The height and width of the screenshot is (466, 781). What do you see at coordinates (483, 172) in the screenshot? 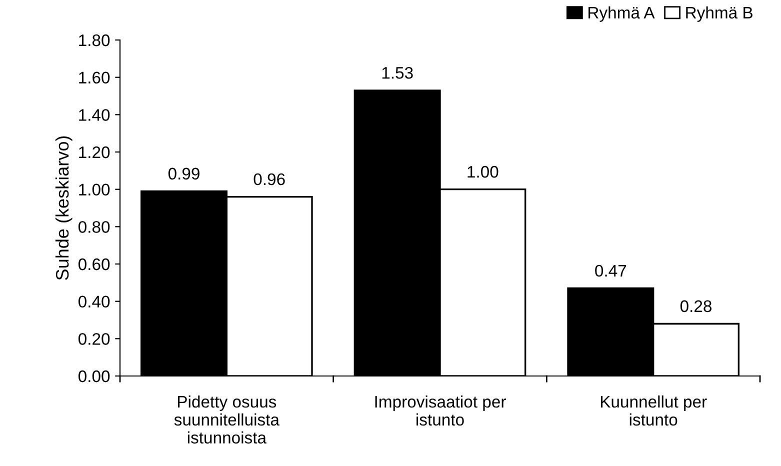
I see `data-label: 1.00` at bounding box center [483, 172].